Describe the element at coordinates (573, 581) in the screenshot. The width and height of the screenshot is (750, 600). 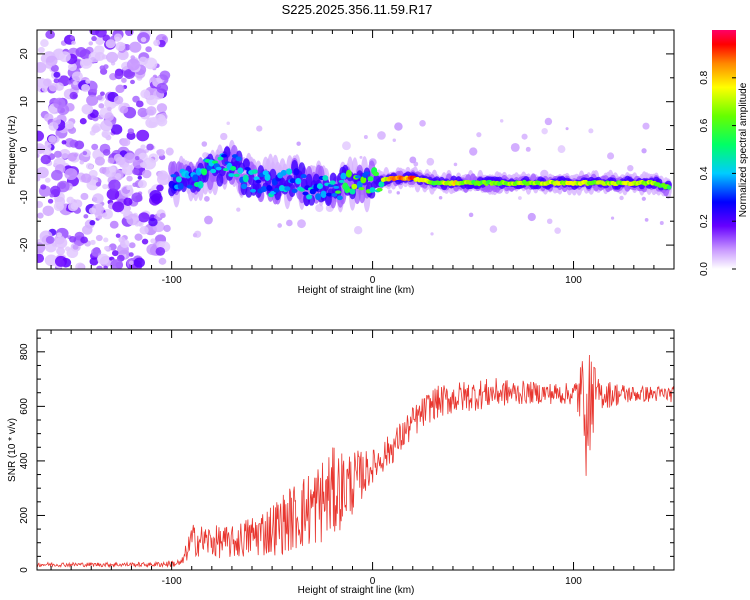
I see `snr-x-tick-label: 100` at that location.